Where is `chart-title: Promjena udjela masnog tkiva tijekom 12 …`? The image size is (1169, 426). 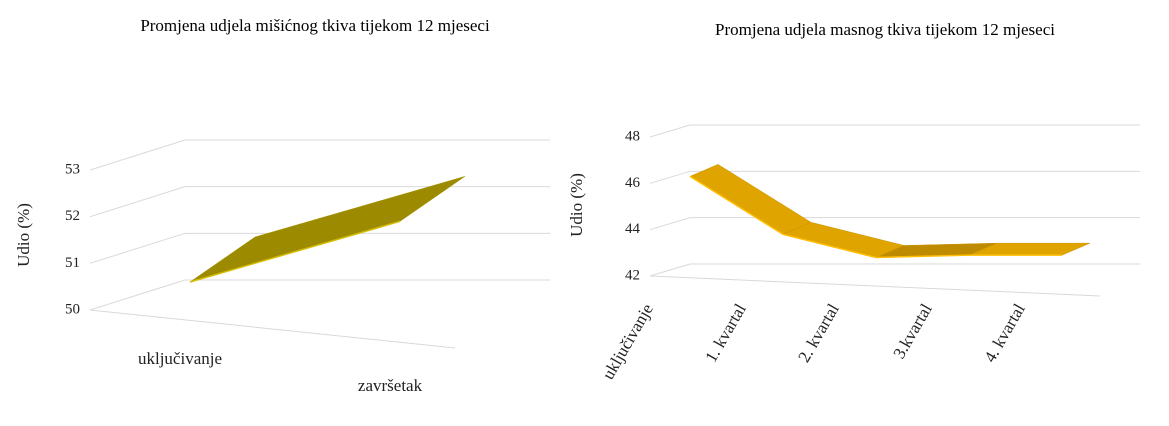 chart-title: Promjena udjela masnog tkiva tijekom 12 … is located at coordinates (885, 29).